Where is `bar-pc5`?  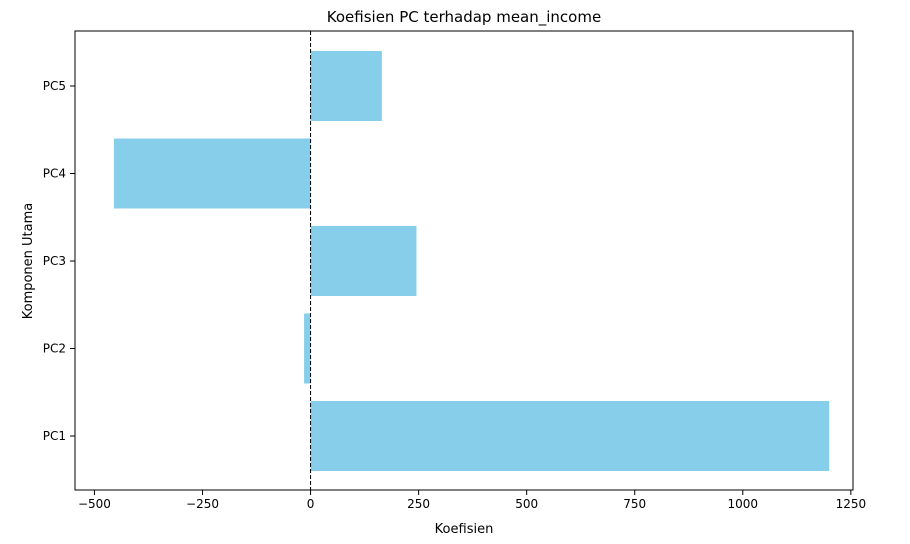 bar-pc5 is located at coordinates (346, 86).